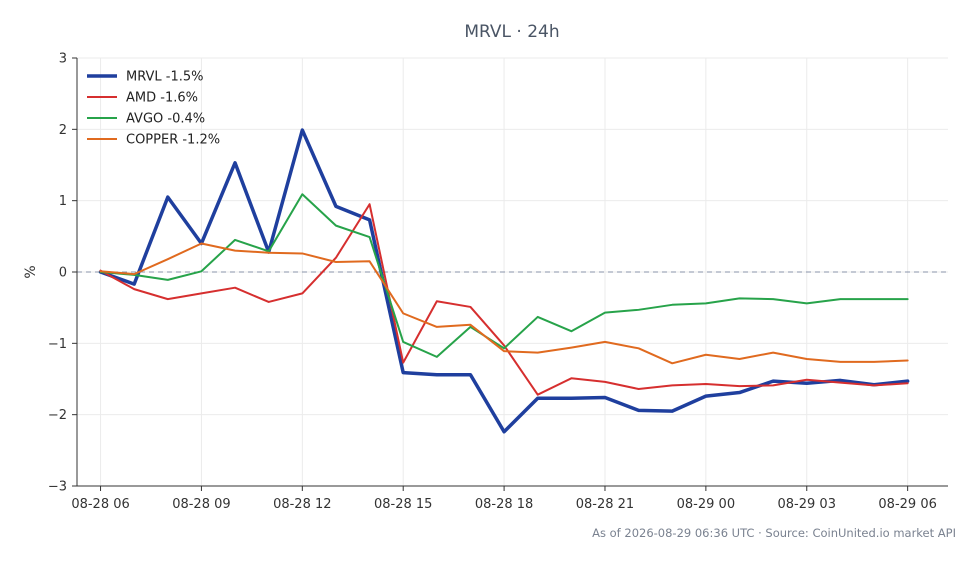 Image resolution: width=980 pixels, height=564 pixels. I want to click on y-tick-label-5: 2, so click(63, 130).